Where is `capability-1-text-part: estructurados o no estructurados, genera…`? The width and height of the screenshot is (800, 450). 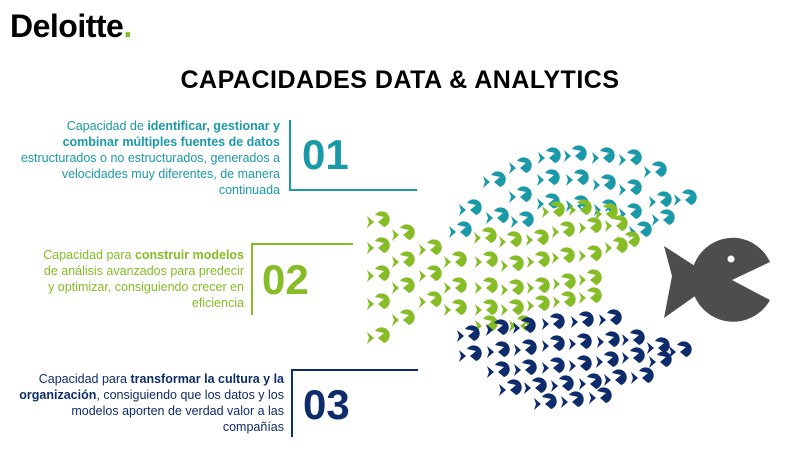 capability-1-text-part: estructurados o no estructurados, genera… is located at coordinates (150, 174).